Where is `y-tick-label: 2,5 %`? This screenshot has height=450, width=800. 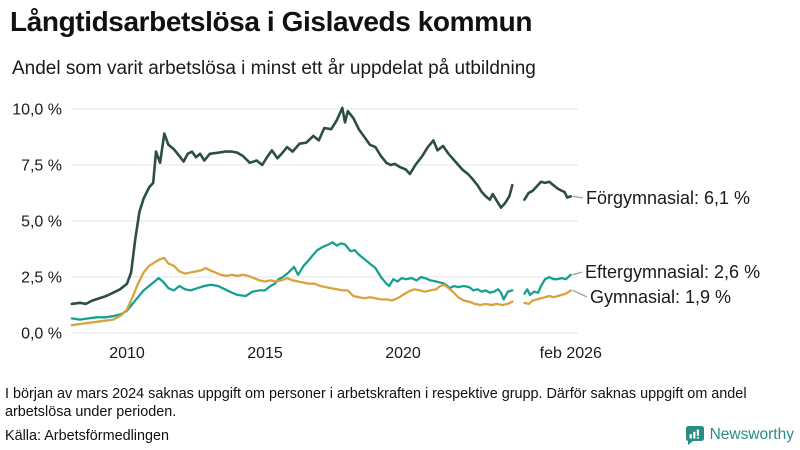
y-tick-label: 2,5 % is located at coordinates (41, 278).